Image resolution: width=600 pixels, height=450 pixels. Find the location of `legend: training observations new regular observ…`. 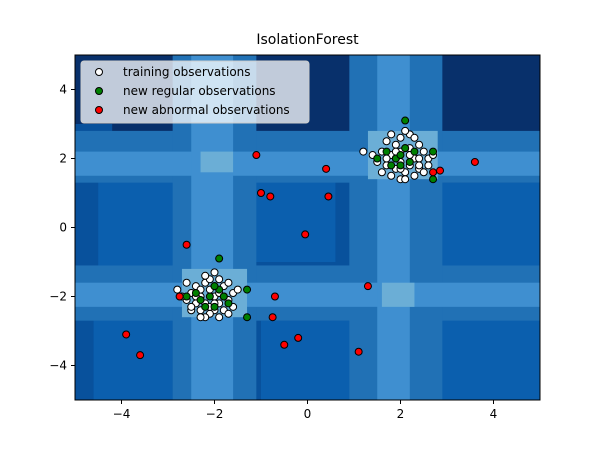

legend: training observations new regular observ… is located at coordinates (195, 92).